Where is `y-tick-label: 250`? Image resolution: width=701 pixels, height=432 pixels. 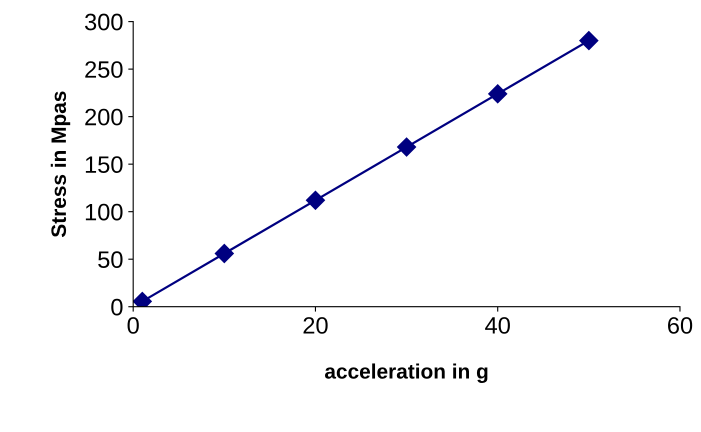
y-tick-label: 250 is located at coordinates (104, 69).